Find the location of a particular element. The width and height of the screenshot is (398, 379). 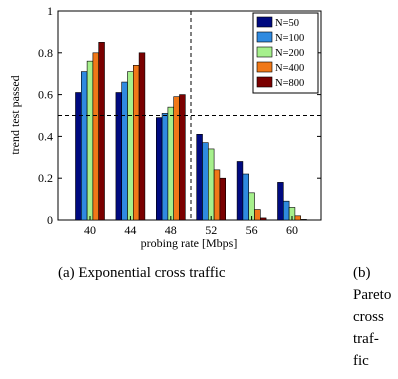

x-axis-ticks: 40 44 48 52 56 60 is located at coordinates (191, 226).